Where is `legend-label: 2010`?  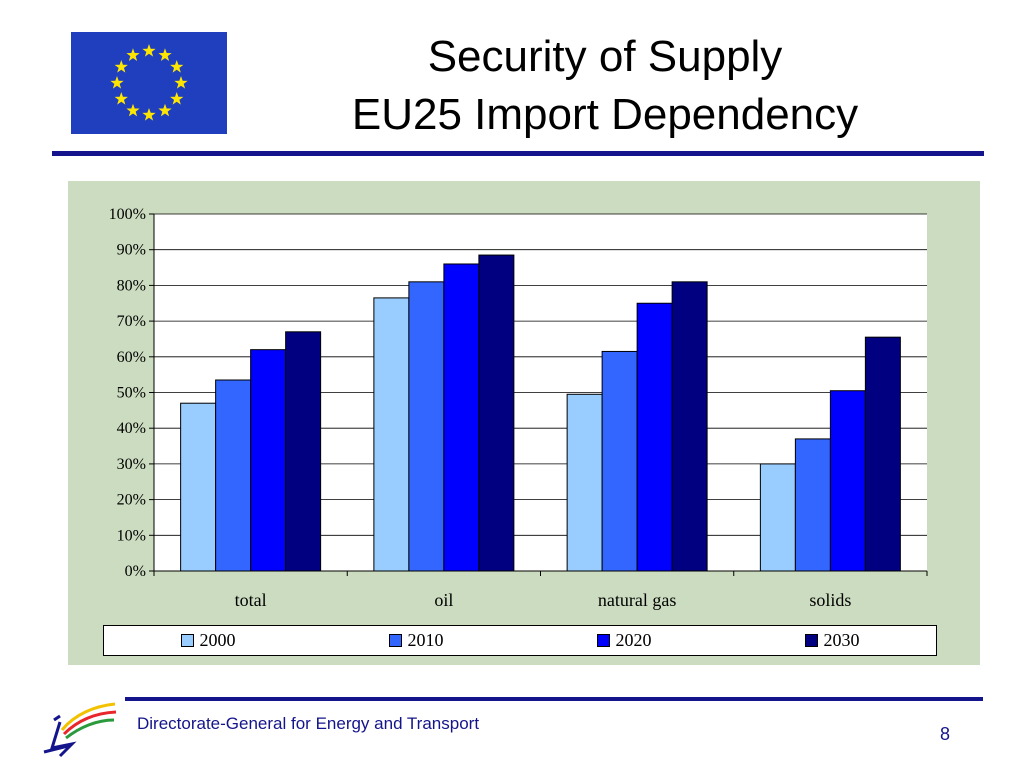 legend-label: 2010 is located at coordinates (425, 640).